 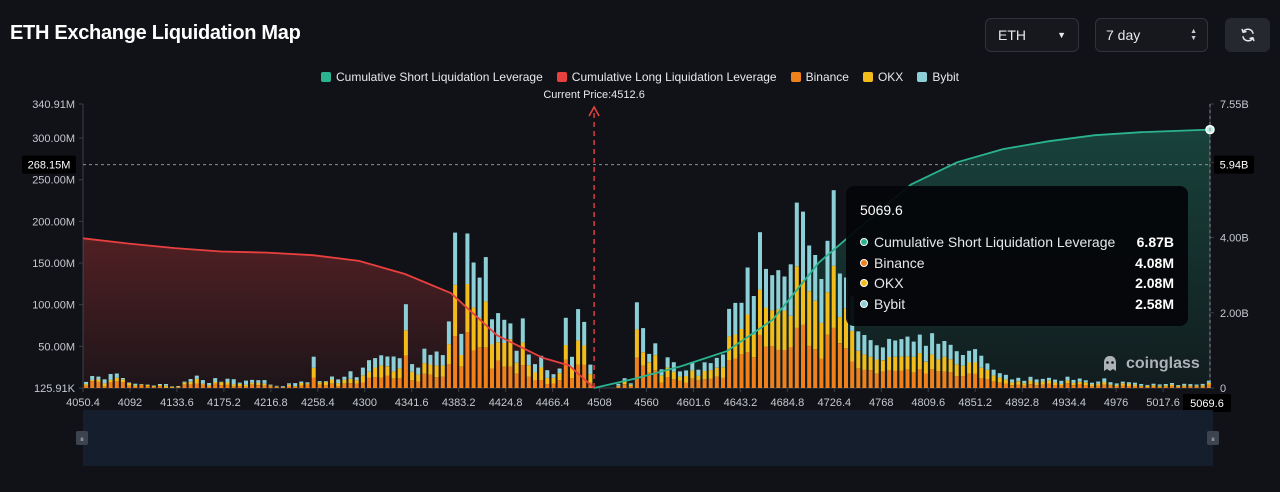 I want to click on watermark-text: coinglass, so click(x=1163, y=363).